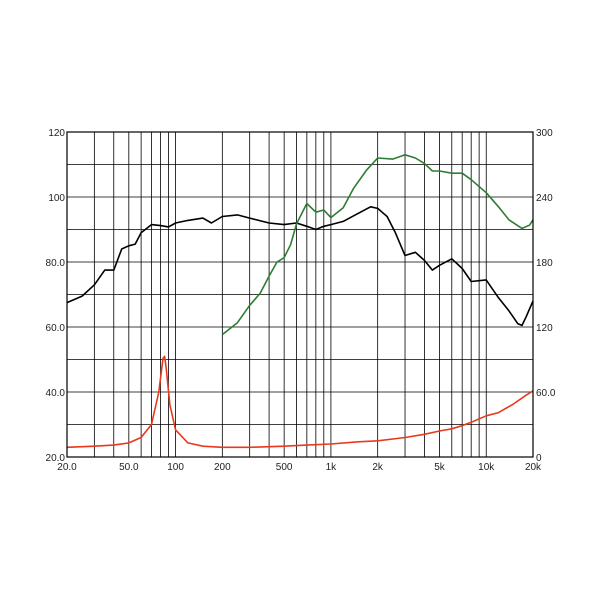  What do you see at coordinates (175, 467) in the screenshot?
I see `x-tick-label: 100` at bounding box center [175, 467].